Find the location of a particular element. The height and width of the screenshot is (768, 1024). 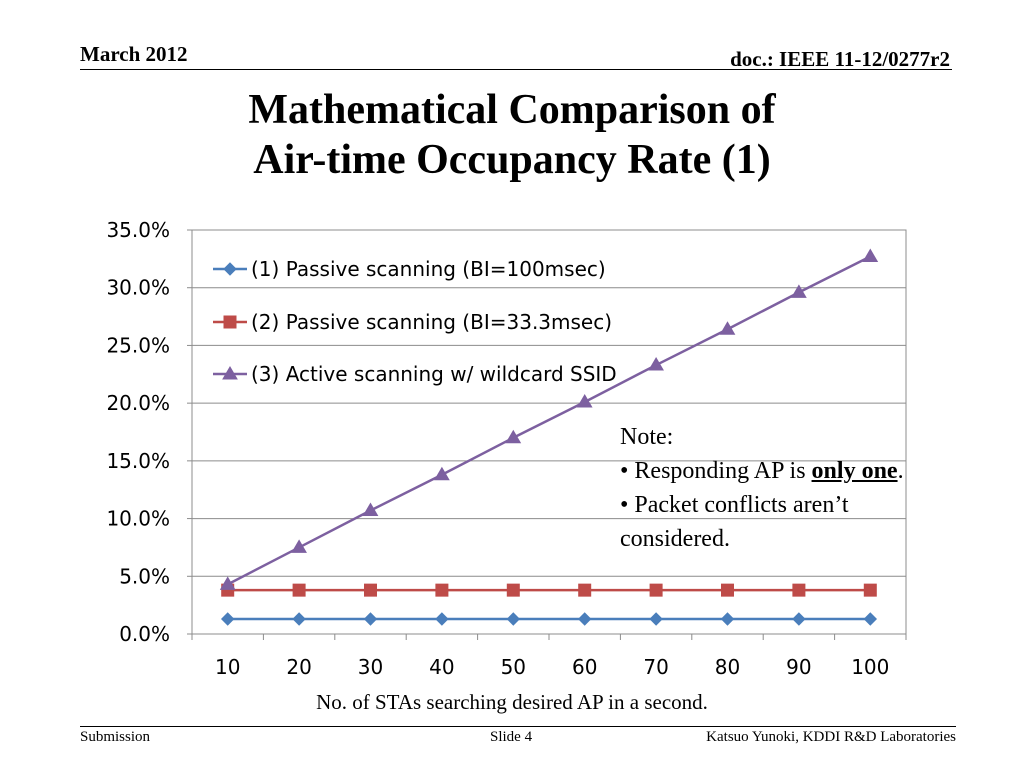

x-tick-label: 90 is located at coordinates (798, 667).